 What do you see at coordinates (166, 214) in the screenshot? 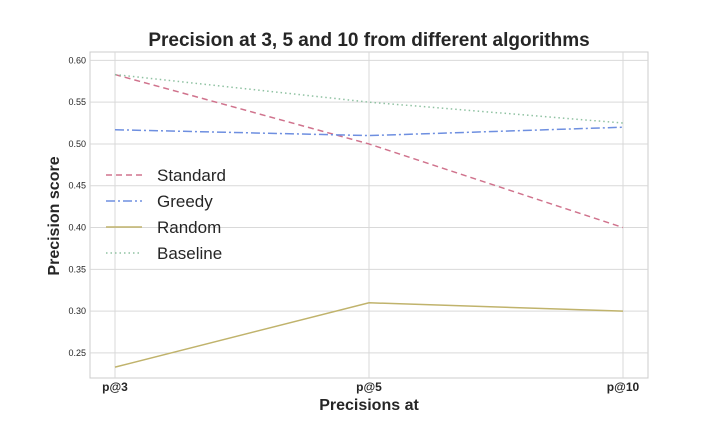
I see `legend: Standard Greedy Random Baseline` at bounding box center [166, 214].